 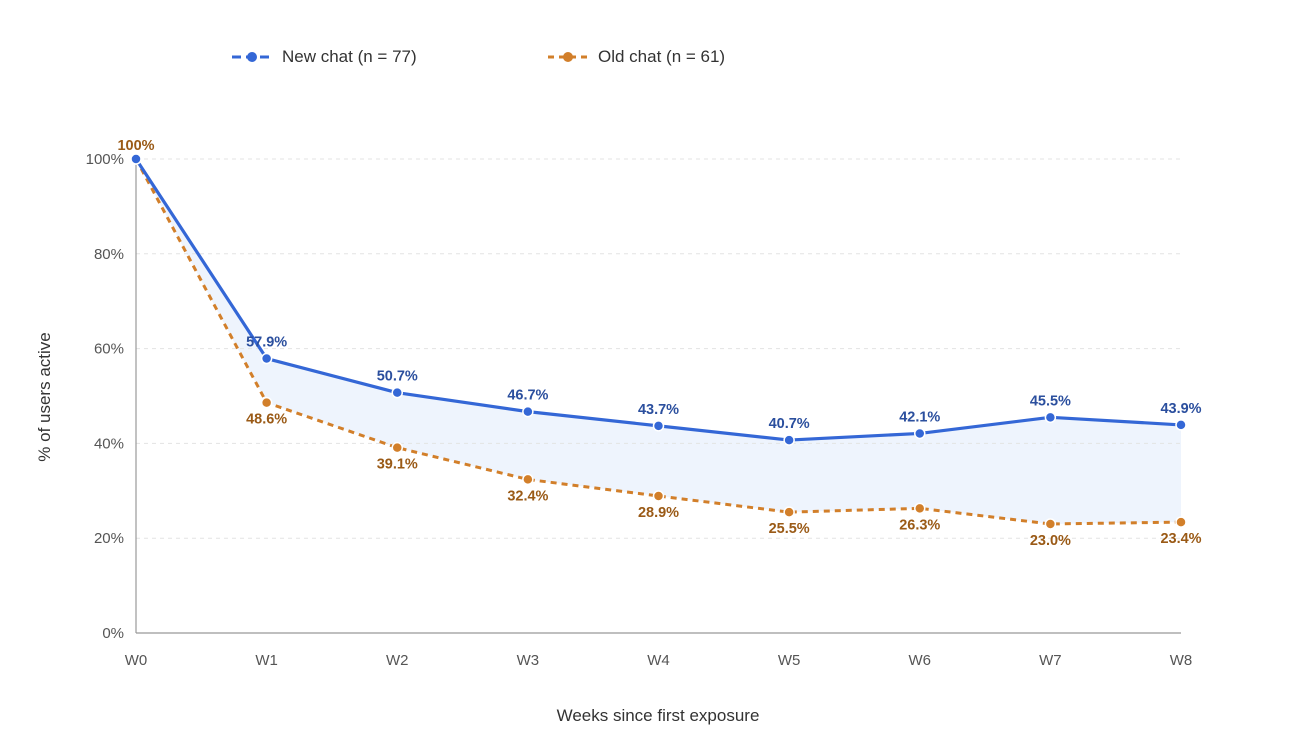 What do you see at coordinates (789, 529) in the screenshot?
I see `data-label-old-chat: 25.5%` at bounding box center [789, 529].